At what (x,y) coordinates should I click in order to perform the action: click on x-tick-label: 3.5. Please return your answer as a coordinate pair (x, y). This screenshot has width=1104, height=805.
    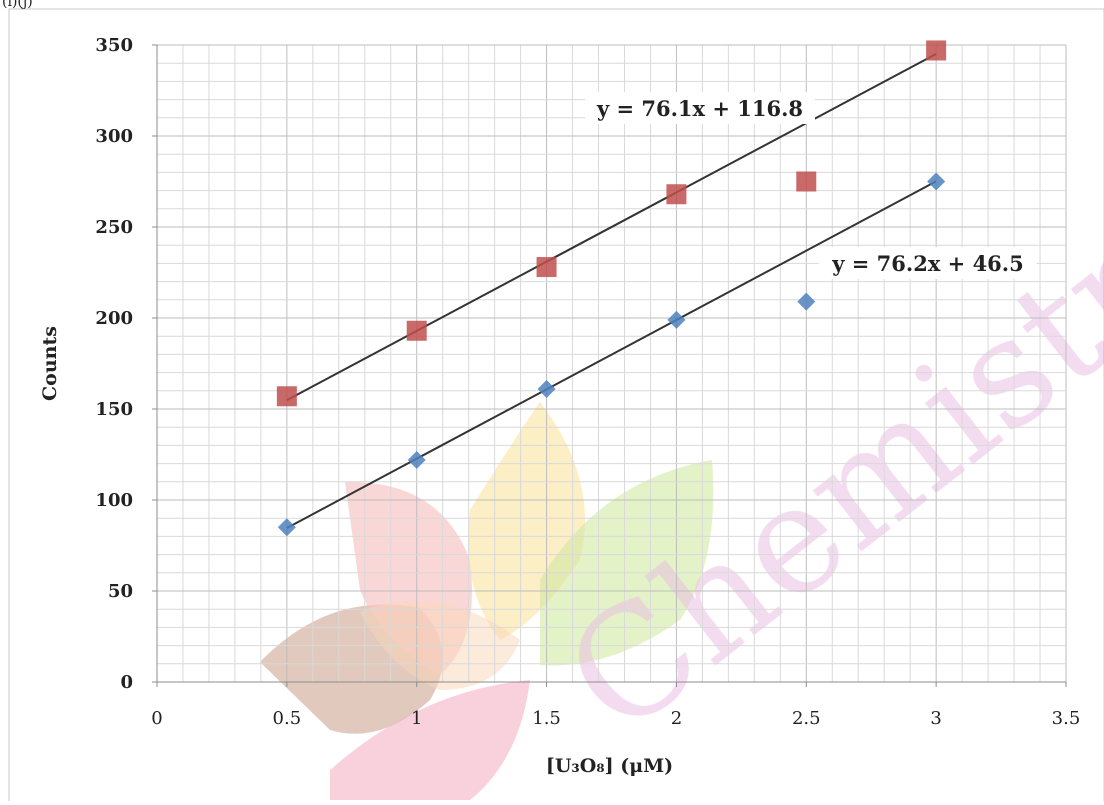
    Looking at the image, I should click on (1066, 718).